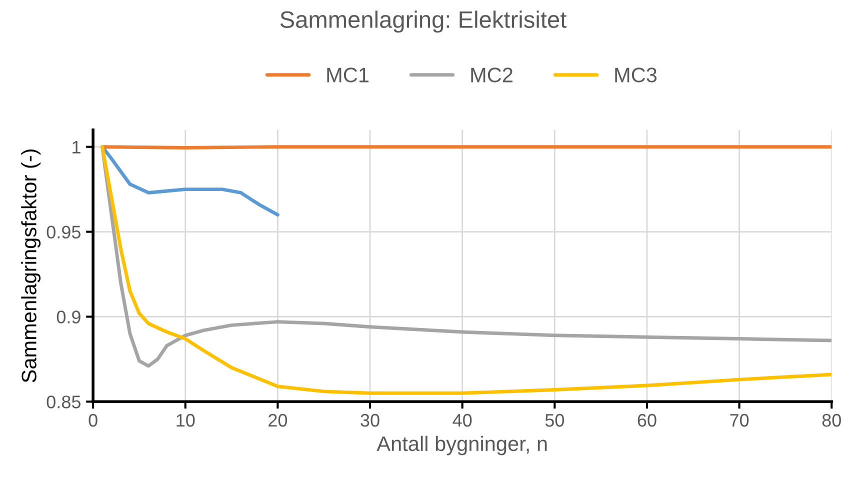 The height and width of the screenshot is (481, 846). I want to click on x-tick-label: 50, so click(554, 420).